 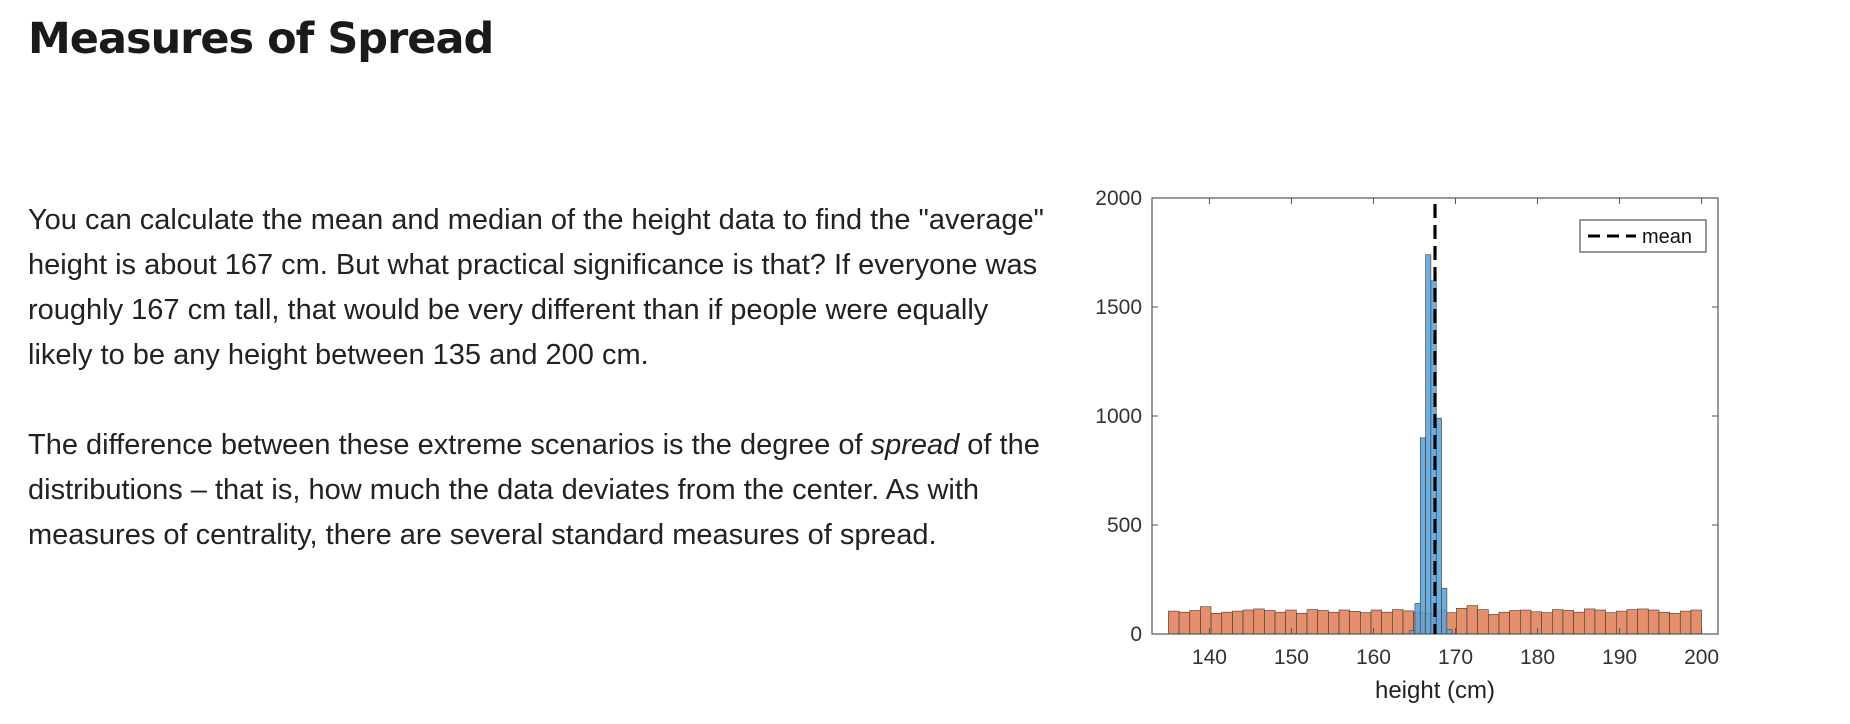 What do you see at coordinates (1291, 657) in the screenshot?
I see `x-tick-label: 150` at bounding box center [1291, 657].